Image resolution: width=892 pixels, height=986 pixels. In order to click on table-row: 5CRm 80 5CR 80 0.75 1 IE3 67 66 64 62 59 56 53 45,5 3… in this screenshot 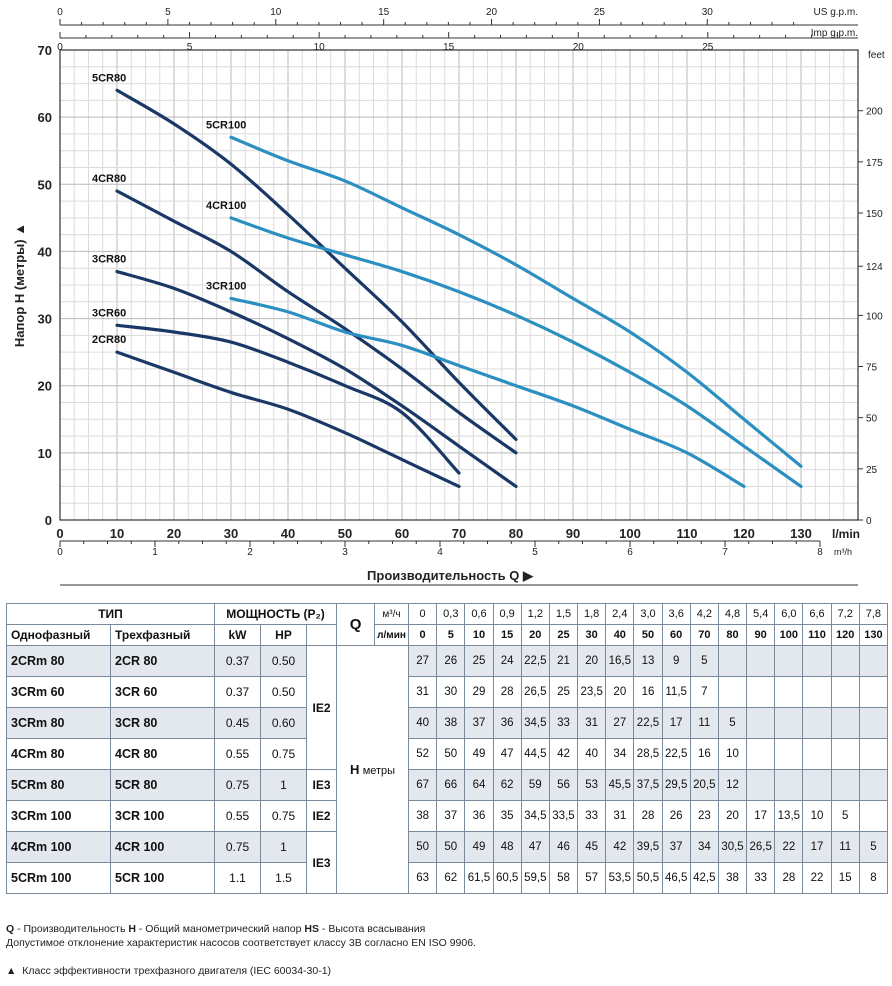, I will do `click(447, 785)`.